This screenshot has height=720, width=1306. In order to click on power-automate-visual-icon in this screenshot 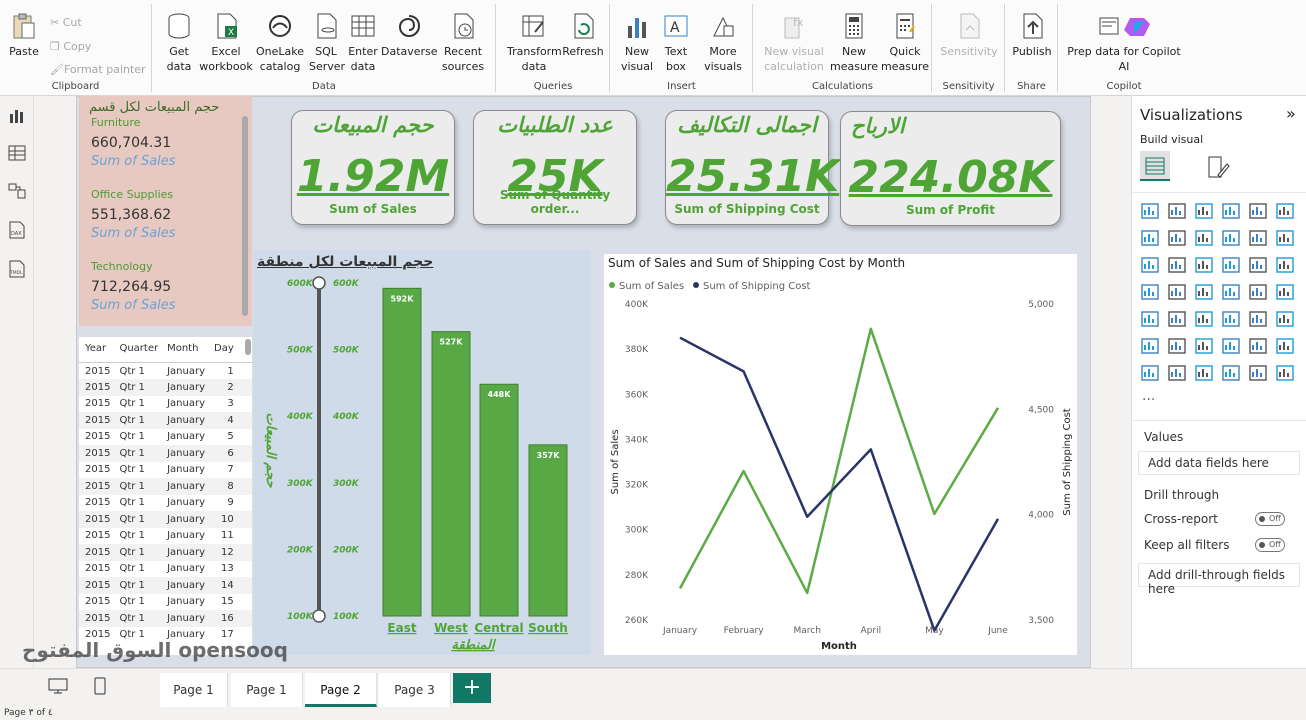, I will do `click(1204, 373)`.